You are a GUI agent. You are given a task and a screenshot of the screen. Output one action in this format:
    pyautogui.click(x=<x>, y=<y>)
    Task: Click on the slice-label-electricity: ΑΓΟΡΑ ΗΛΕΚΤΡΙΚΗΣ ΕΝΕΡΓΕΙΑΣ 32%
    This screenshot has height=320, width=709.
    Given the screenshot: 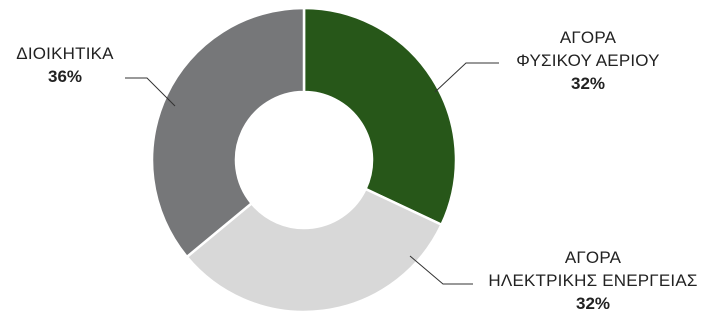 What is the action you would take?
    pyautogui.click(x=593, y=280)
    